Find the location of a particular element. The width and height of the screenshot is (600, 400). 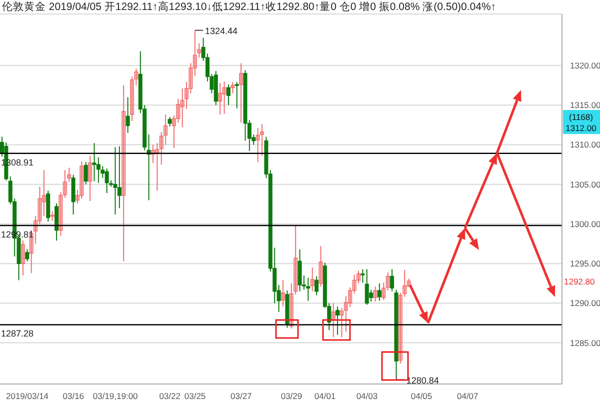

x-tick-label: 2019/03/14 is located at coordinates (27, 395).